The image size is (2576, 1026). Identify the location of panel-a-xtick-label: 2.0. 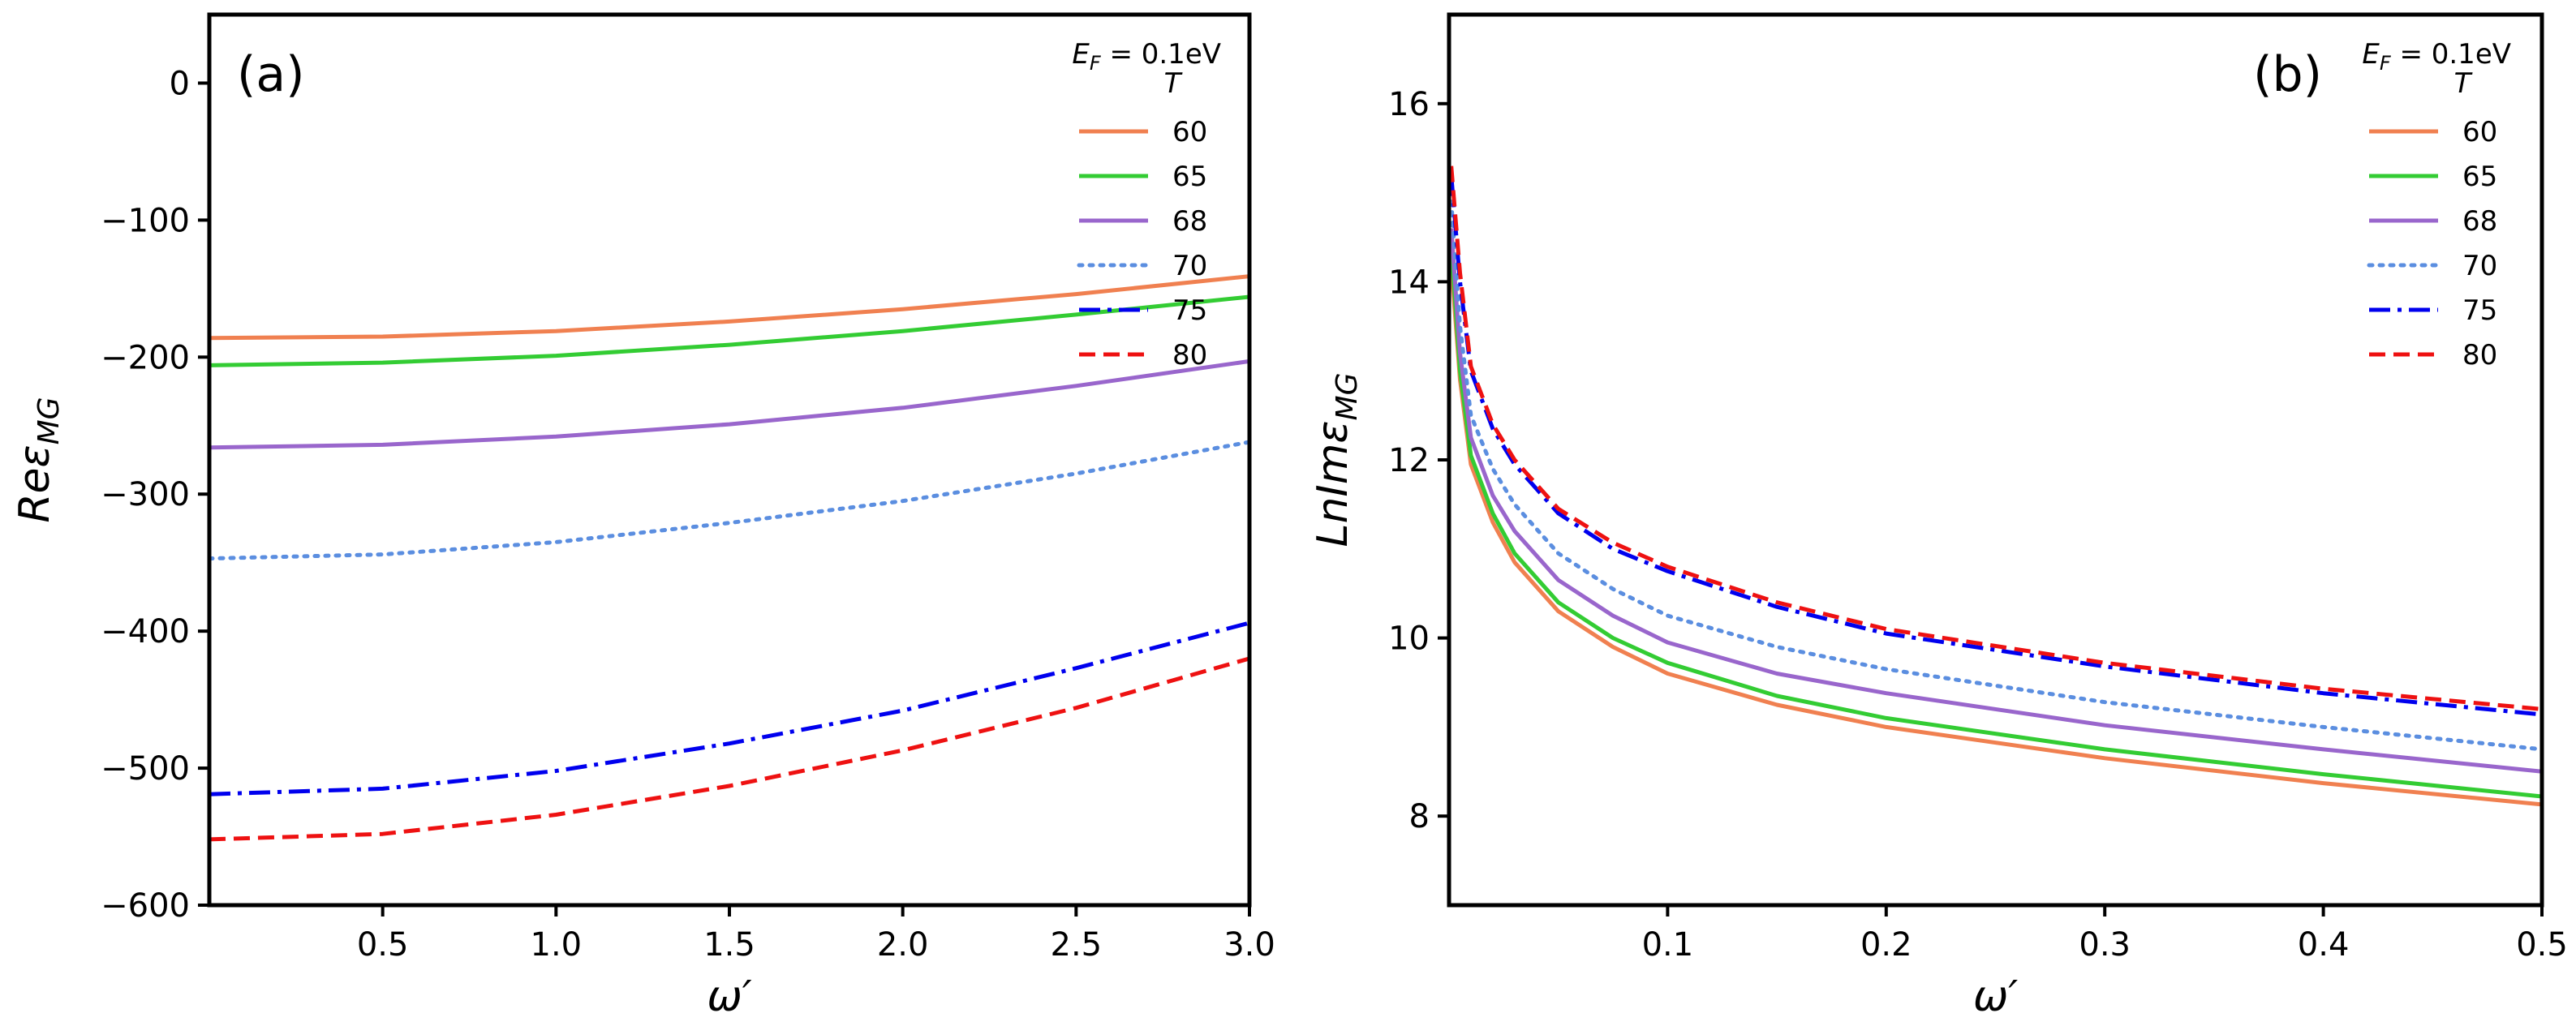
(903, 945).